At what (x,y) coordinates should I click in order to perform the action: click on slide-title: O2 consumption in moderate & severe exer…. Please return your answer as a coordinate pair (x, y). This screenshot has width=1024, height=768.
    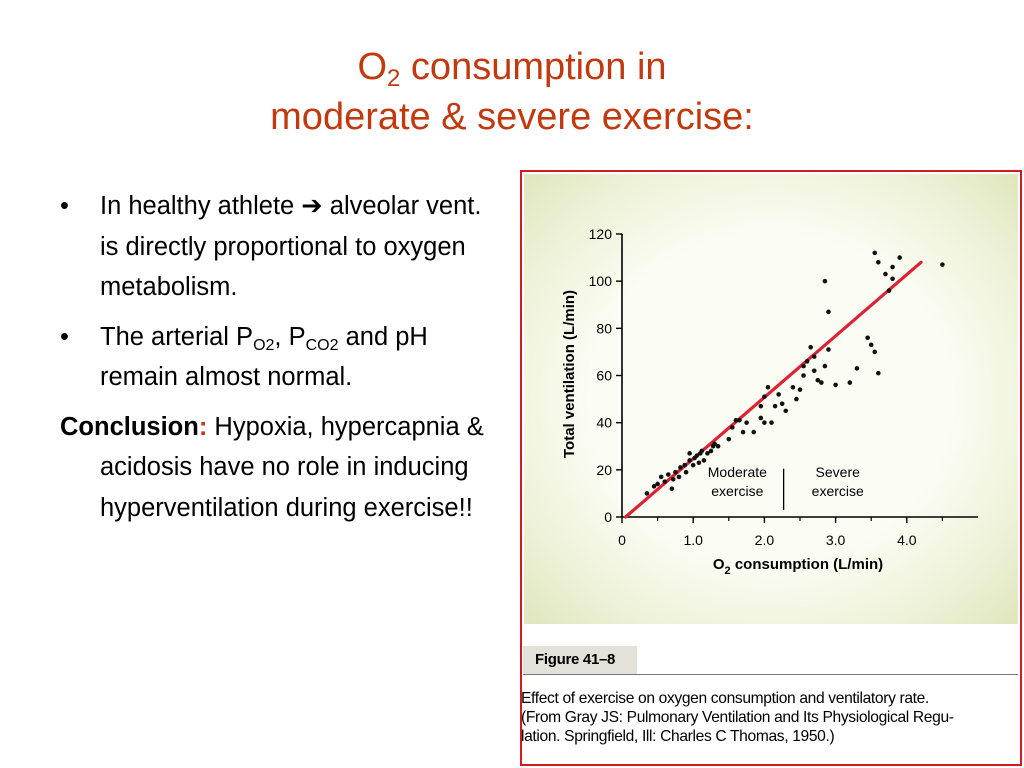
    Looking at the image, I should click on (512, 92).